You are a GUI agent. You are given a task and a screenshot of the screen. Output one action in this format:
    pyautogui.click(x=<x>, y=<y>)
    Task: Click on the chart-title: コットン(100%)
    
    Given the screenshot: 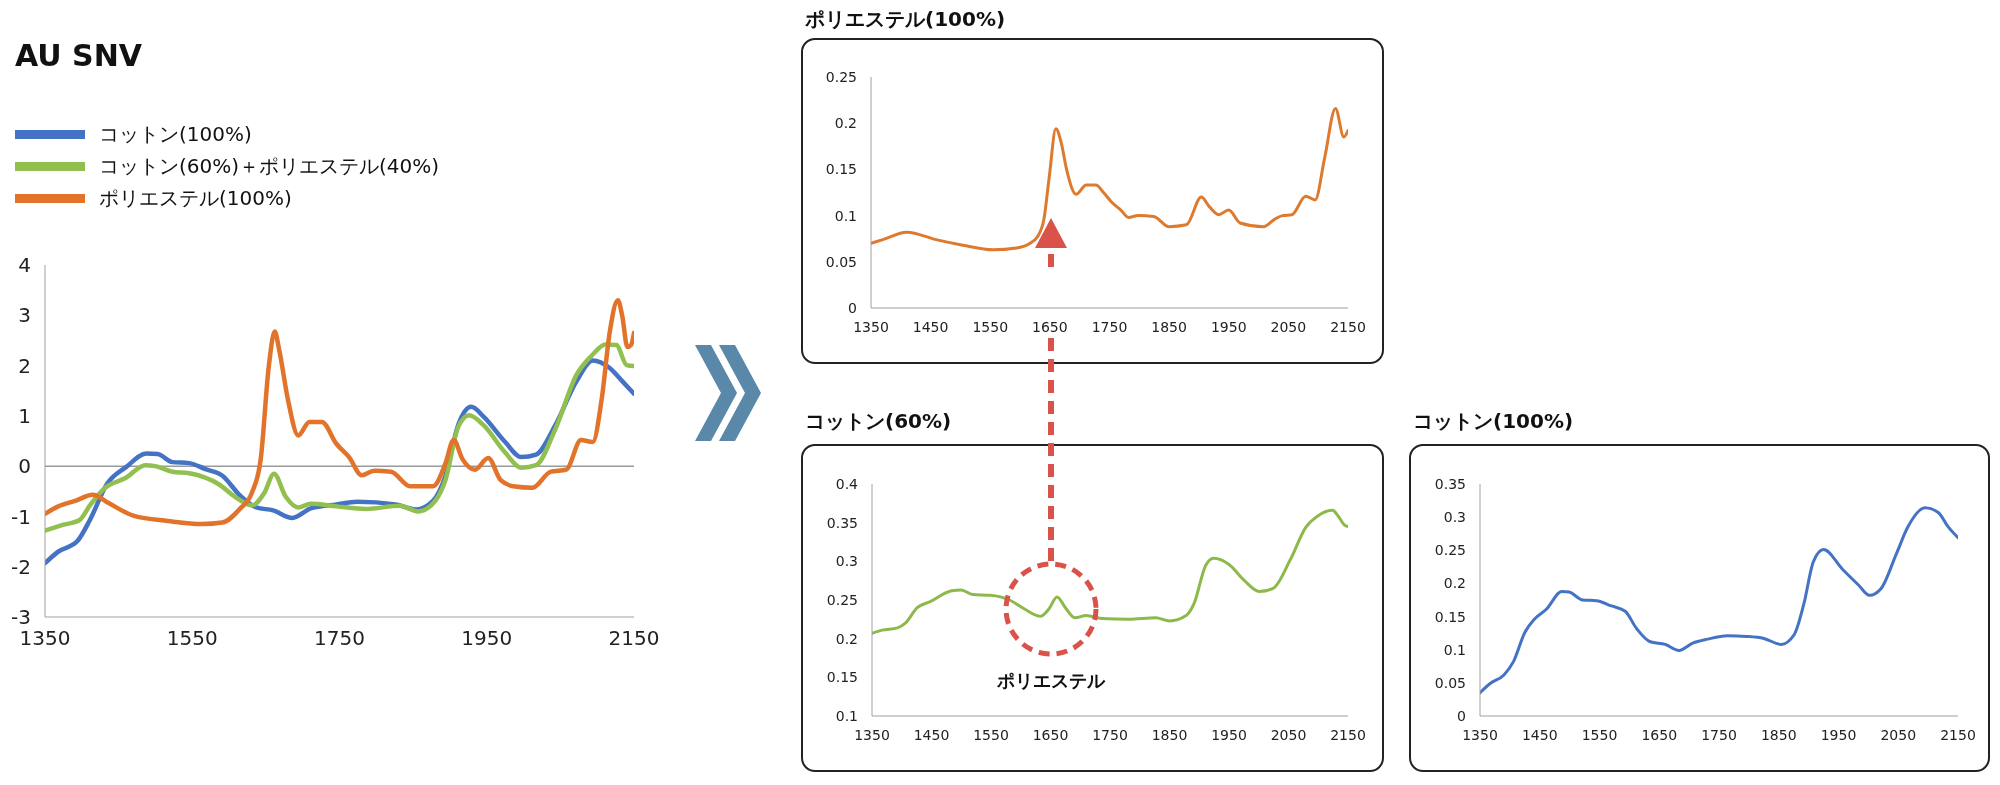 What is the action you would take?
    pyautogui.click(x=1493, y=421)
    